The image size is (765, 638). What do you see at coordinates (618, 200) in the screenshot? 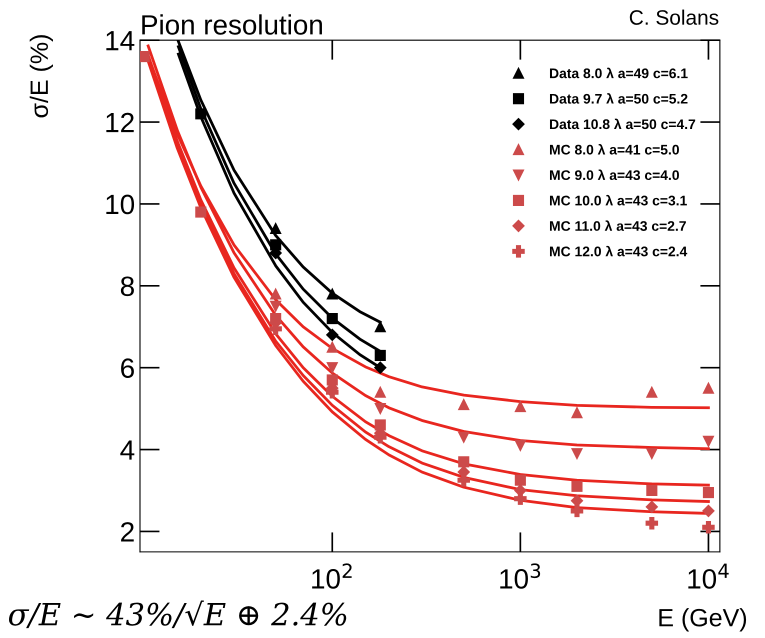
I see `legend-label: MC 10.0 λ a=43 c=3.1` at bounding box center [618, 200].